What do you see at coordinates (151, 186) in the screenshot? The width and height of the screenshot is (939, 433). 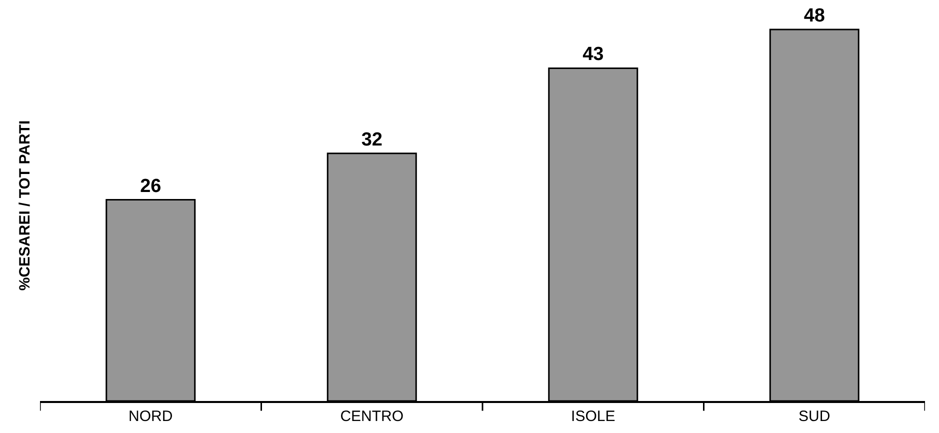 I see `data-label: 26` at bounding box center [151, 186].